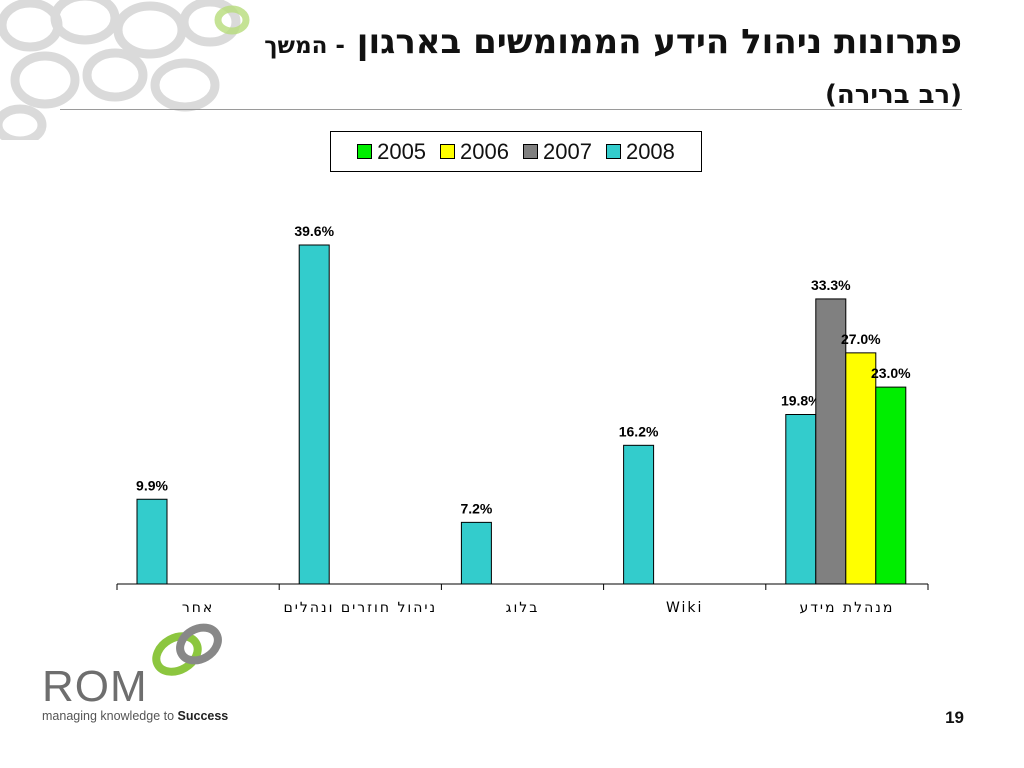 The width and height of the screenshot is (1024, 768). Describe the element at coordinates (203, 716) in the screenshot. I see `logo-tagline-bold: Success` at that location.